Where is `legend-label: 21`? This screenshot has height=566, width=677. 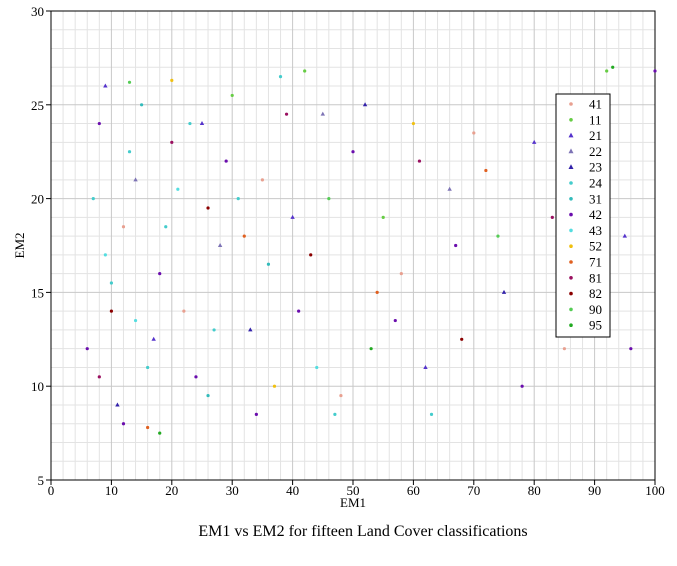
legend-label: 21 is located at coordinates (595, 135).